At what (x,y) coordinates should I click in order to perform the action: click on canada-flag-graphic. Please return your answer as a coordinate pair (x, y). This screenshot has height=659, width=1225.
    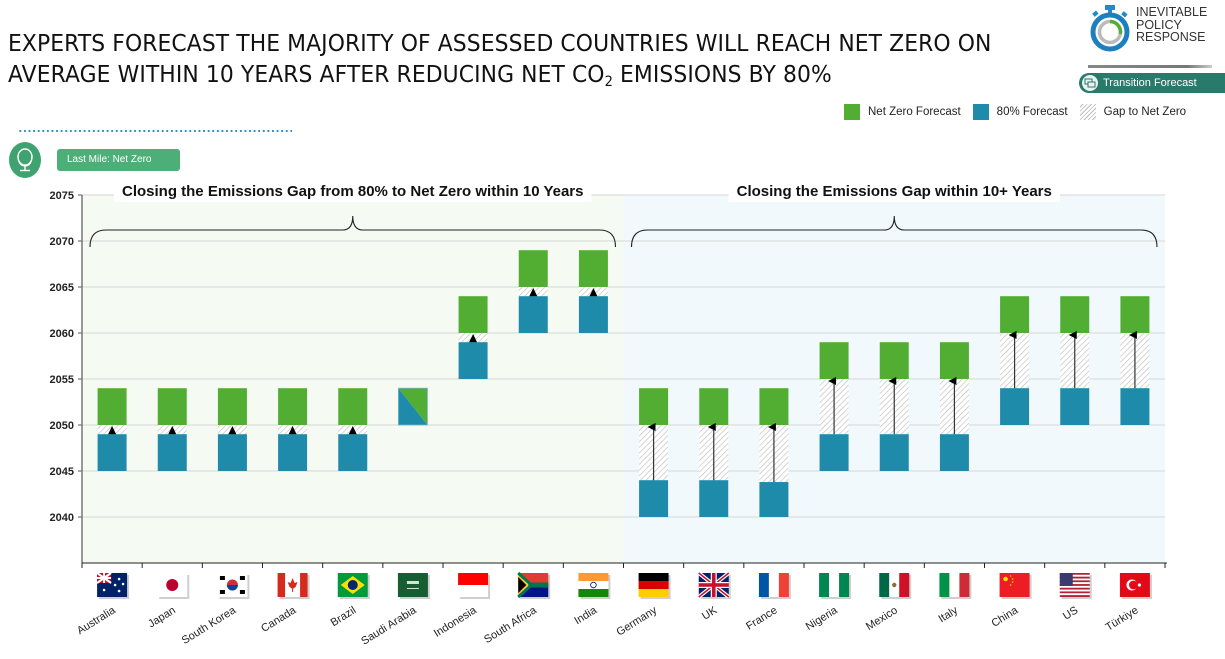
    Looking at the image, I should click on (292, 585).